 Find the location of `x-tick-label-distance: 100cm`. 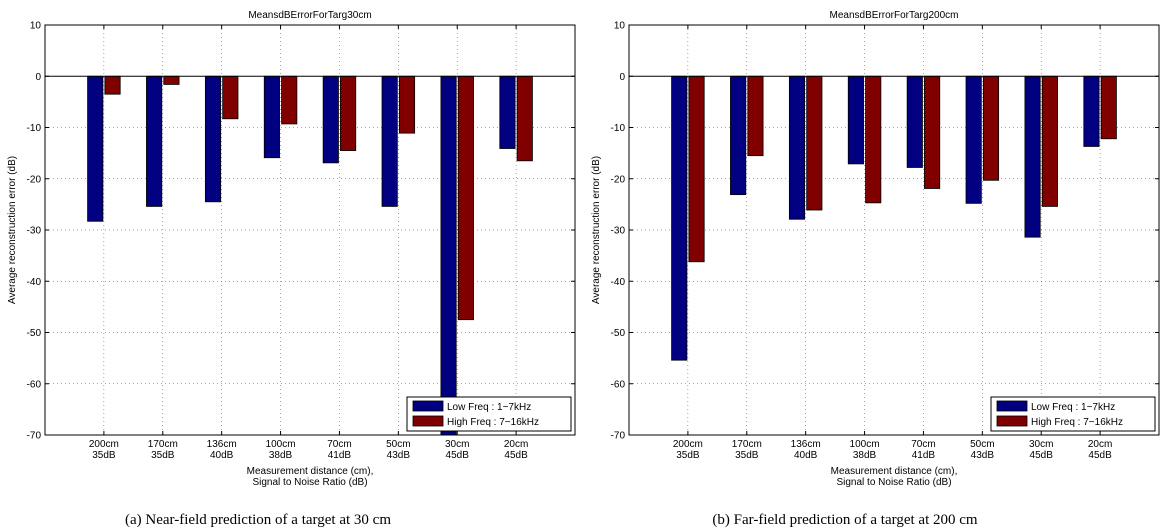

x-tick-label-distance: 100cm is located at coordinates (281, 444).